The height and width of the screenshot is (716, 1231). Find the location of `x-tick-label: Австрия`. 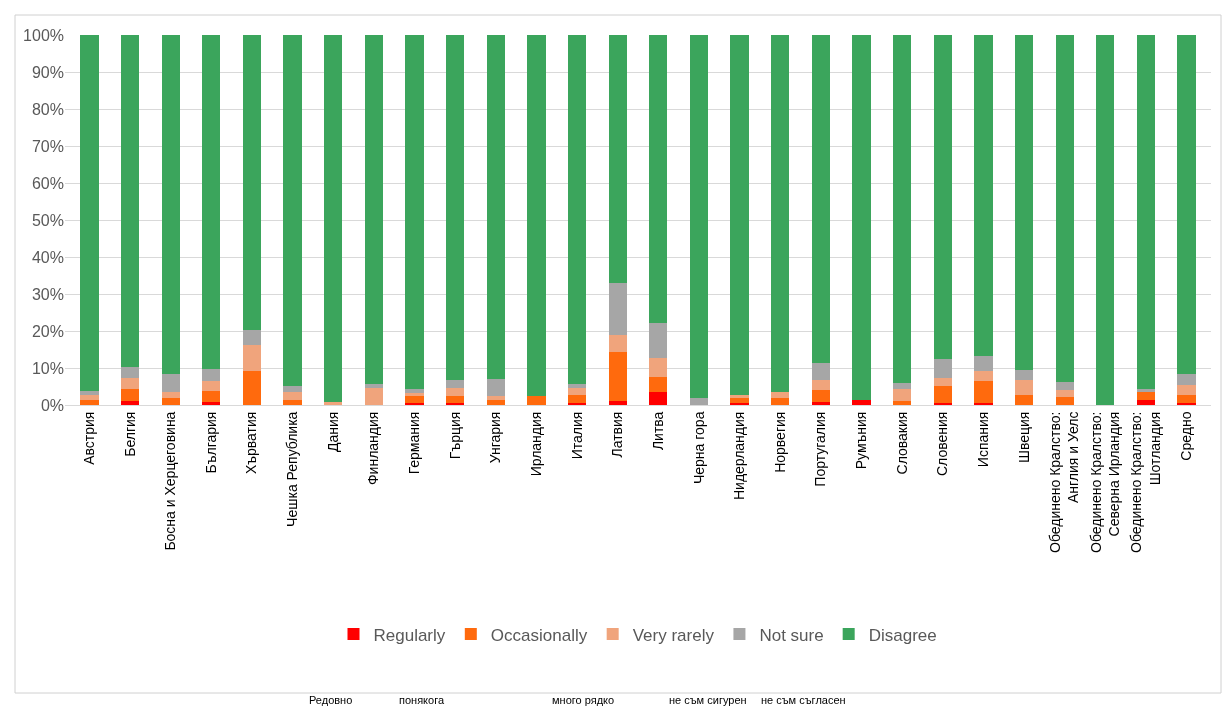

x-tick-label: Австрия is located at coordinates (88, 438).